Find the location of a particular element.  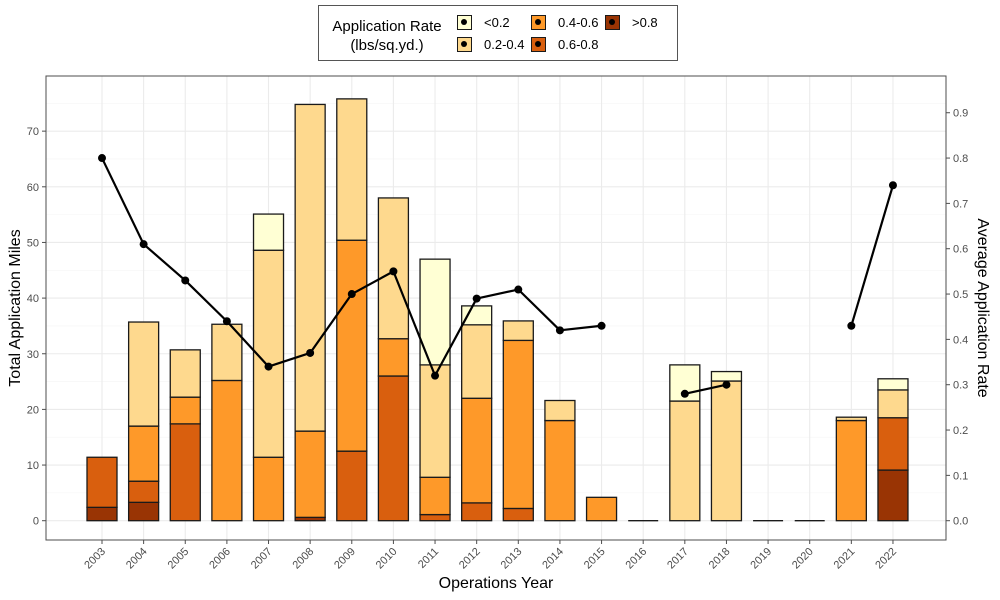

bar-segment-2017-<0.2 is located at coordinates (685, 383).